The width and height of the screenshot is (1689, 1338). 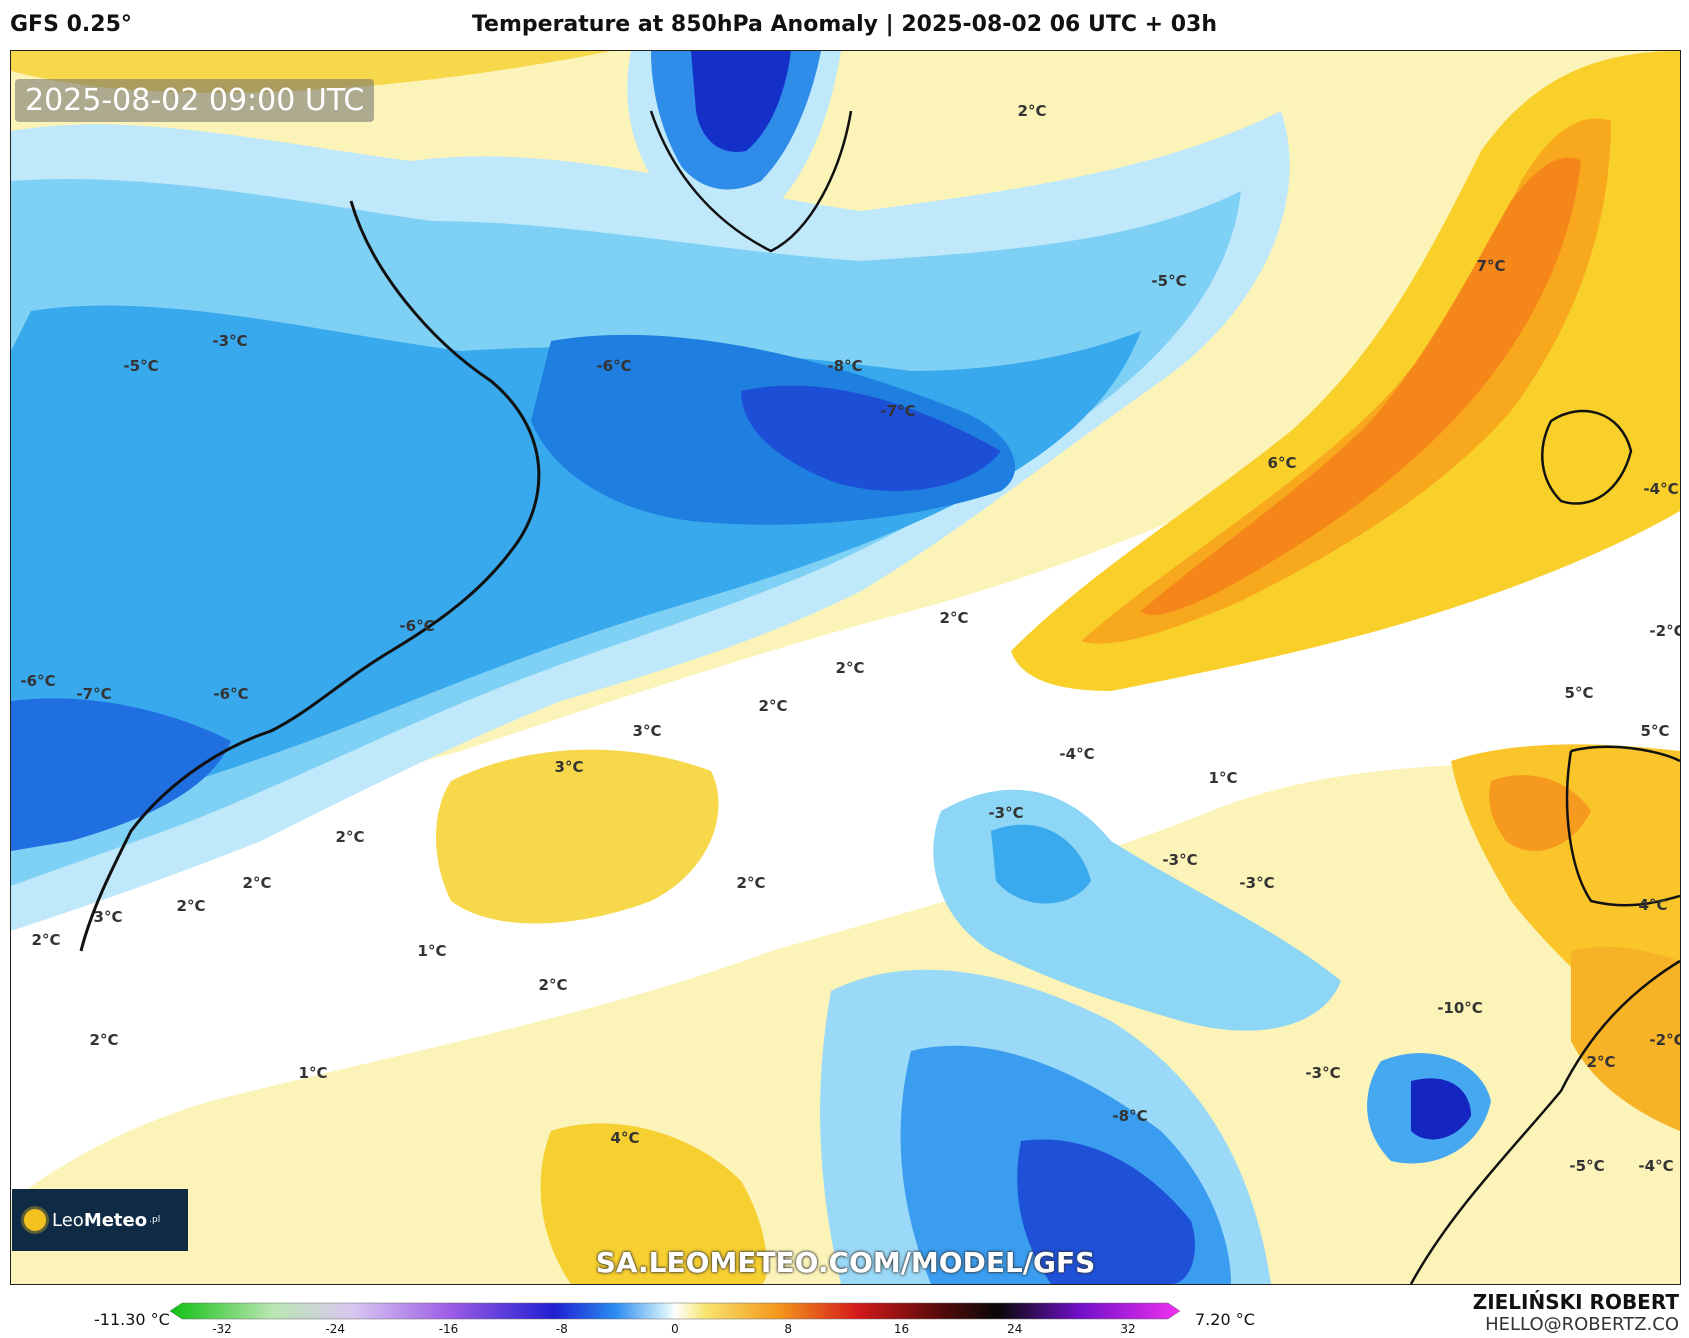 What do you see at coordinates (1587, 457) in the screenshot?
I see `ireland-coastline` at bounding box center [1587, 457].